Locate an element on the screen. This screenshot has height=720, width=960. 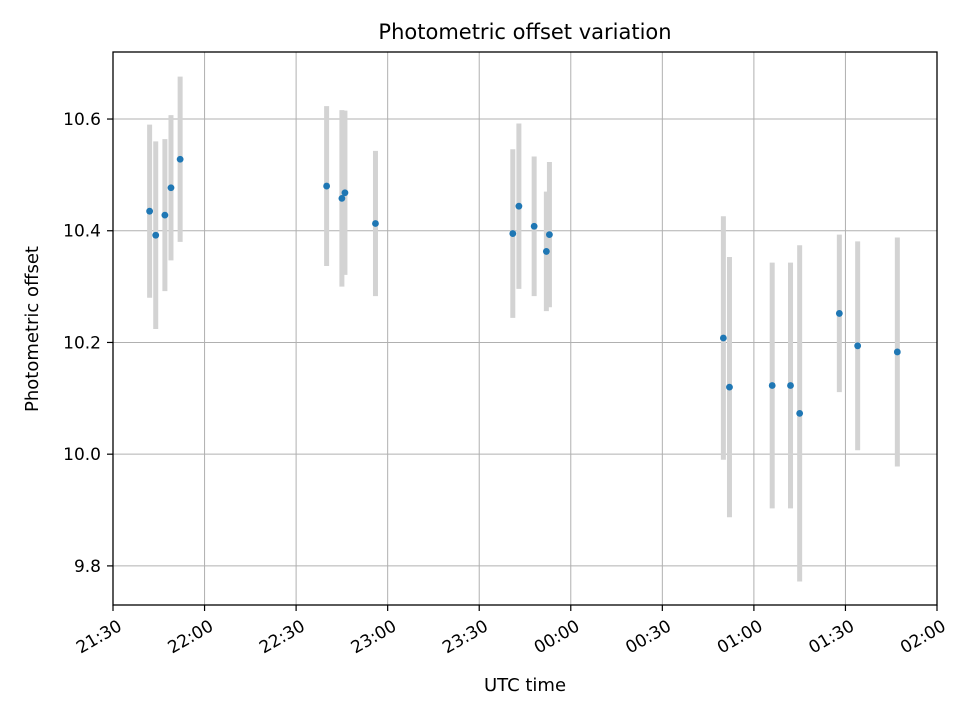
y-axis-ticks: 9.8 10.0 10.2 10.4 10.6 is located at coordinates (88, 343).